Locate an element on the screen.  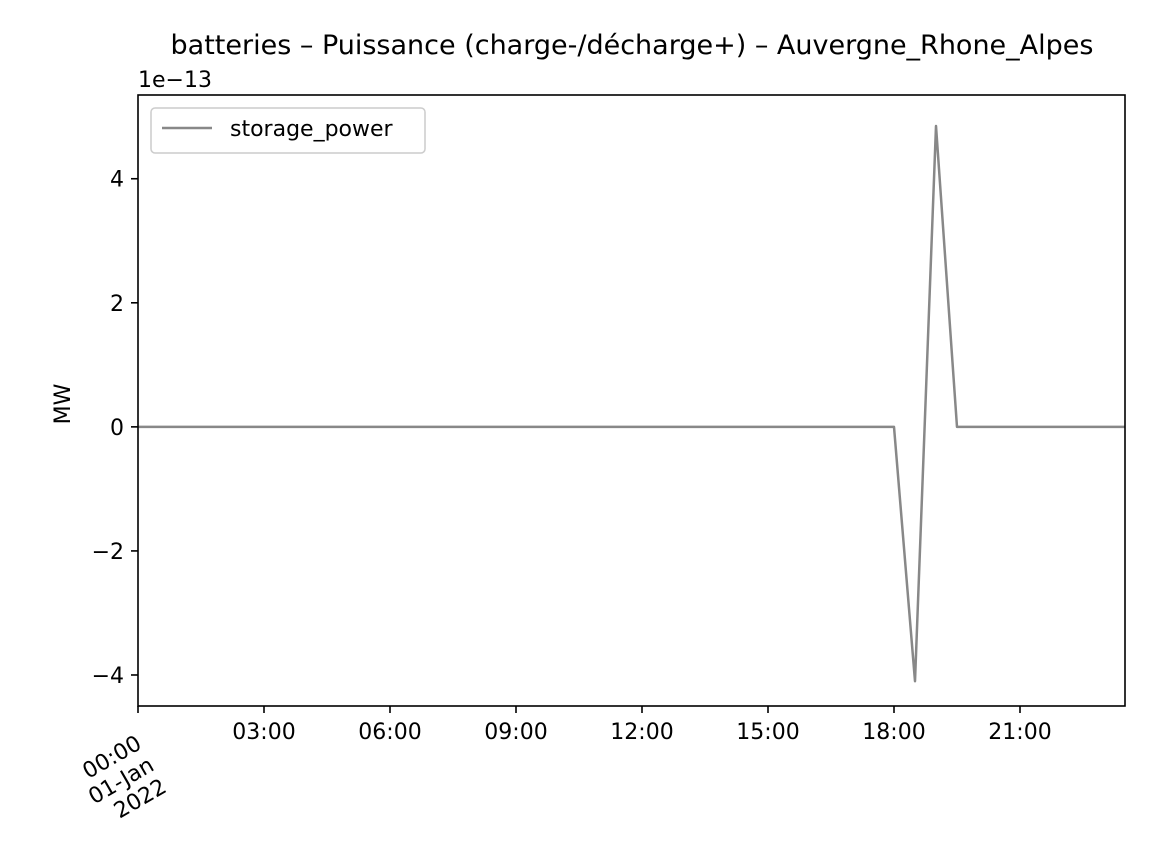
x-tick-label: 12:00 is located at coordinates (641, 732).